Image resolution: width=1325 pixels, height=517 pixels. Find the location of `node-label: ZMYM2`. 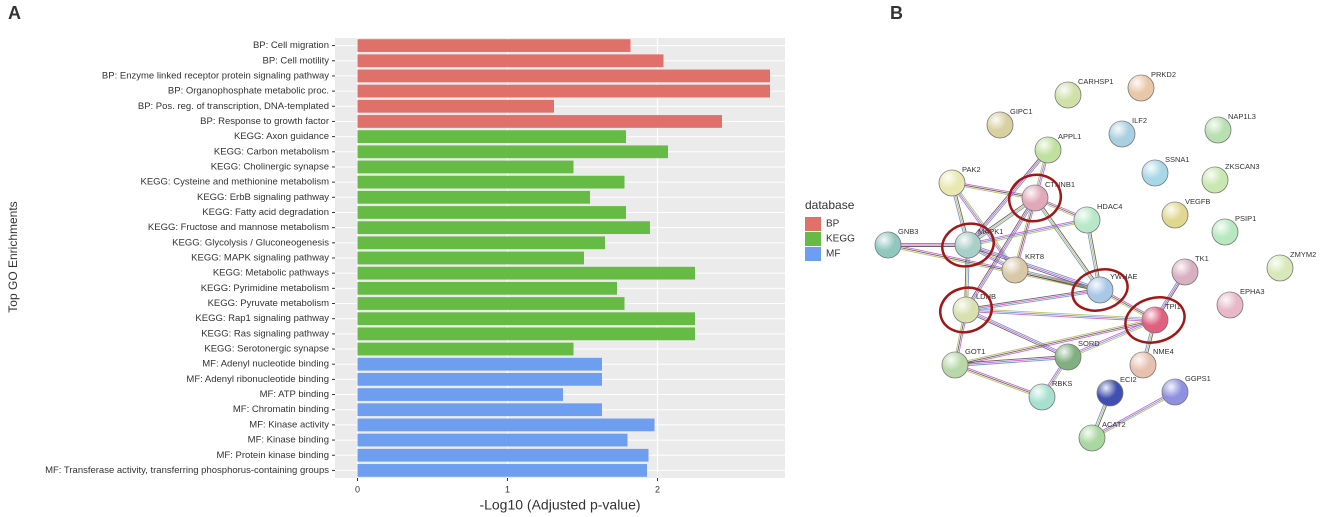

node-label: ZMYM2 is located at coordinates (1303, 254).